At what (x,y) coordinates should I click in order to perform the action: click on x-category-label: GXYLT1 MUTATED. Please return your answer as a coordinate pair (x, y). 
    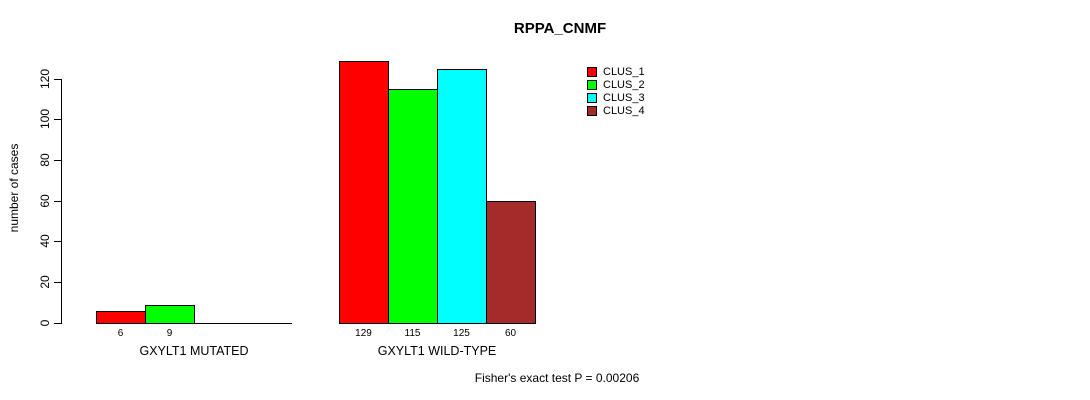
    Looking at the image, I should click on (194, 351).